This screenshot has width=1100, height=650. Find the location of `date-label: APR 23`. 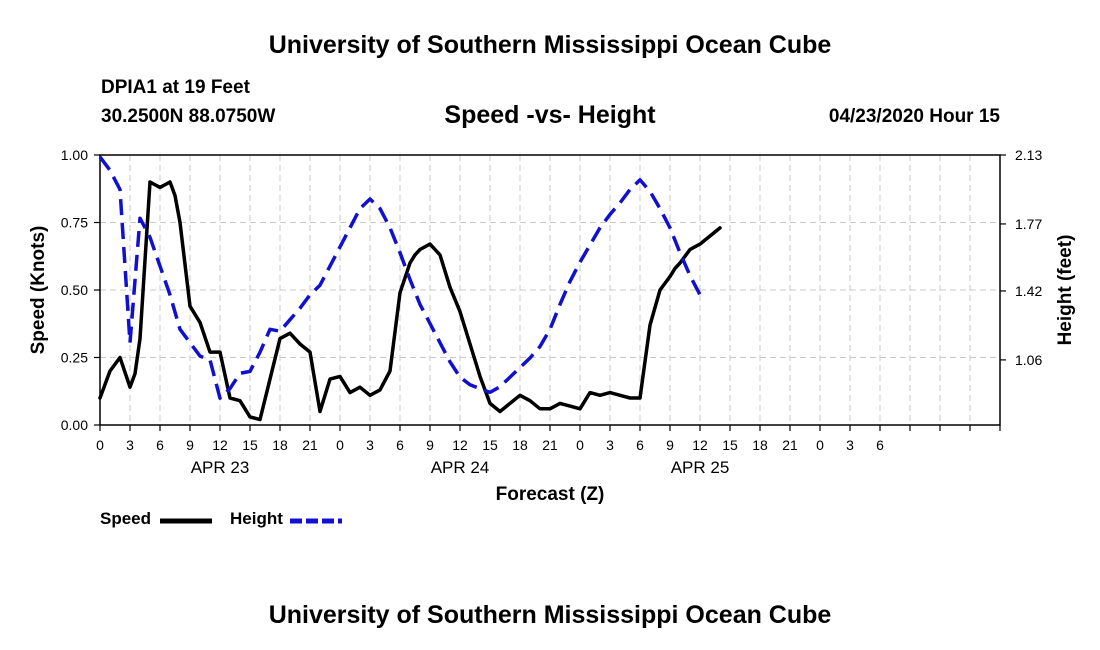

date-label: APR 23 is located at coordinates (220, 467).